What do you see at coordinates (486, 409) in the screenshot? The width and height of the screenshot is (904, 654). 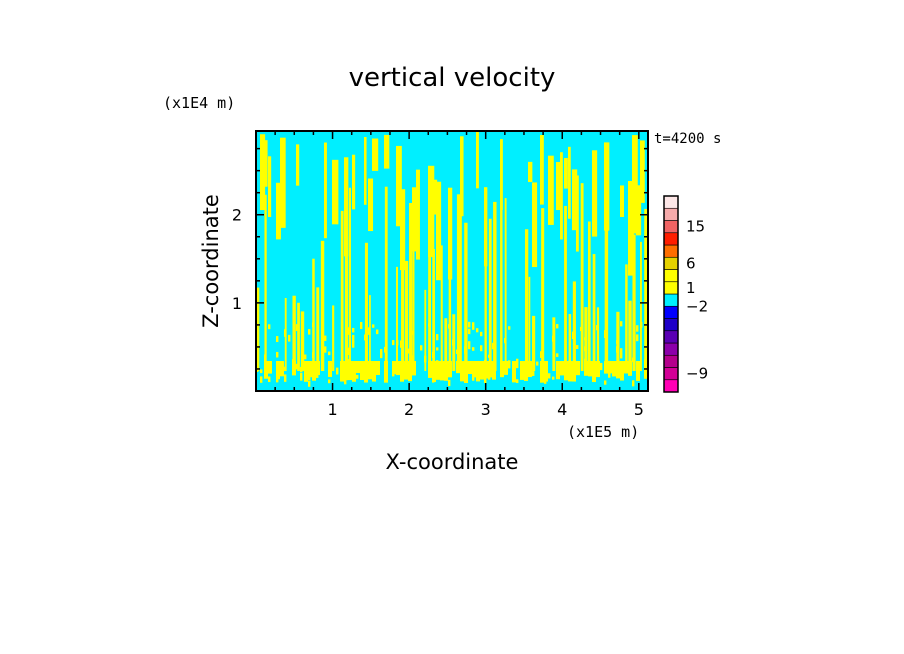 I see `x-tick-label: 3` at bounding box center [486, 409].